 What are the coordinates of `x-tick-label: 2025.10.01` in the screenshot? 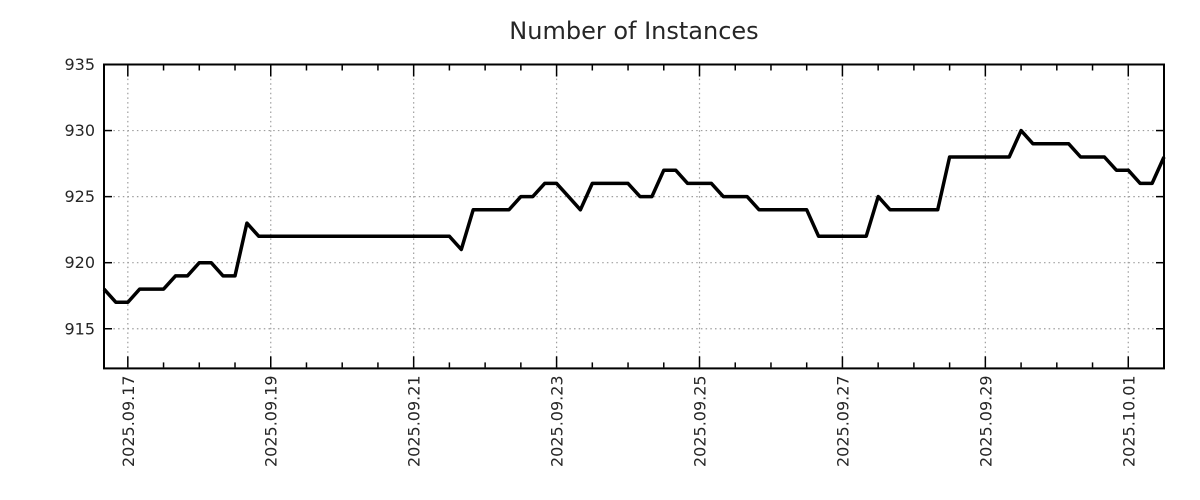 It's located at (1128, 421).